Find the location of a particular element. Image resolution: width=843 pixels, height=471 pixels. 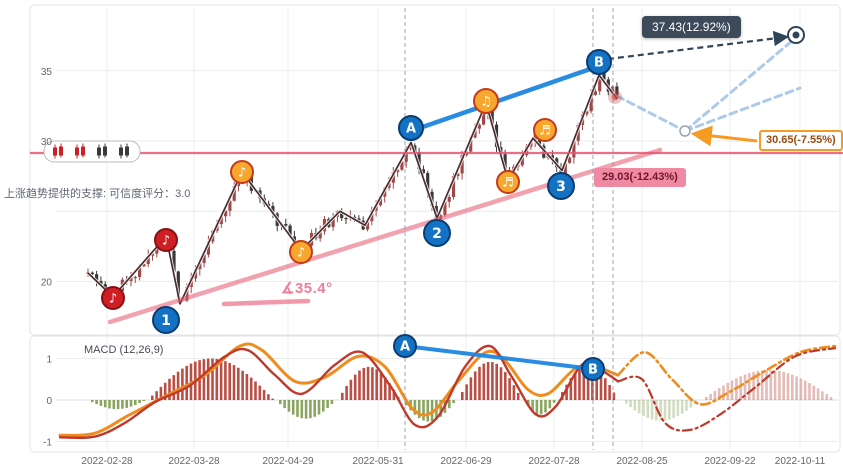

svg-text: 0 is located at coordinates (49, 401).